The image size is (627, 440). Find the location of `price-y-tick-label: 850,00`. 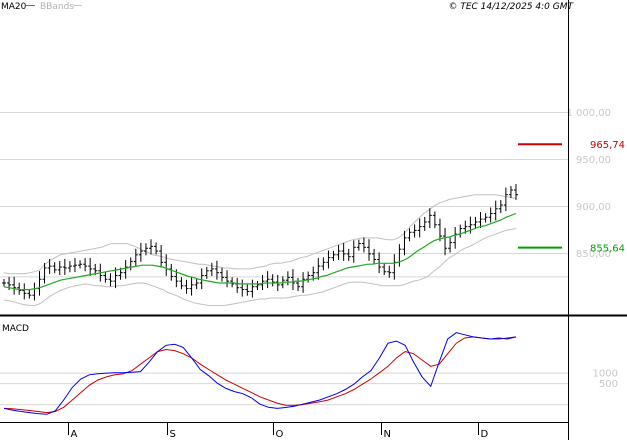

price-y-tick-label: 850,00 is located at coordinates (593, 254).